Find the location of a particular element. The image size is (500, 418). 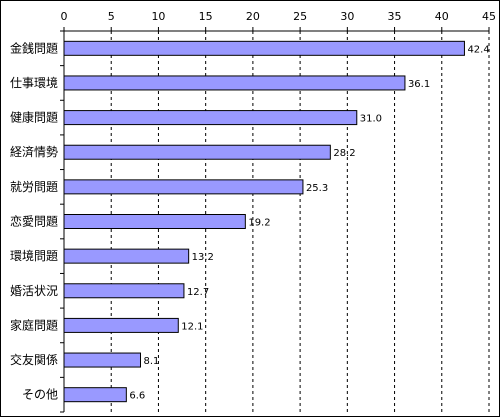

value-label-4: 28.2 is located at coordinates (344, 153).